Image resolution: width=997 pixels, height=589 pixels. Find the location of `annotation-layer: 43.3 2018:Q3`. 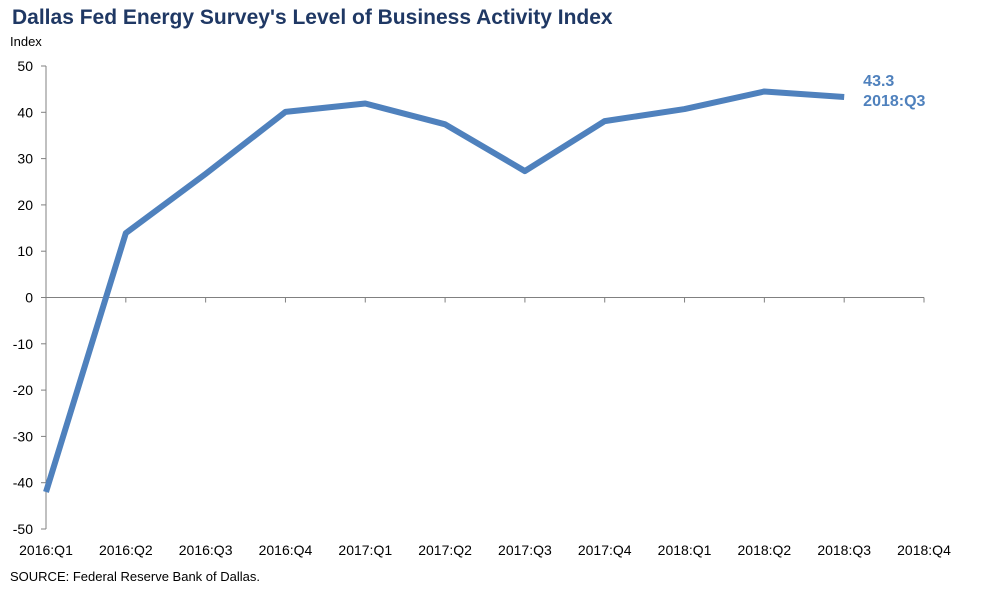

annotation-layer: 43.3 2018:Q3 is located at coordinates (894, 91).